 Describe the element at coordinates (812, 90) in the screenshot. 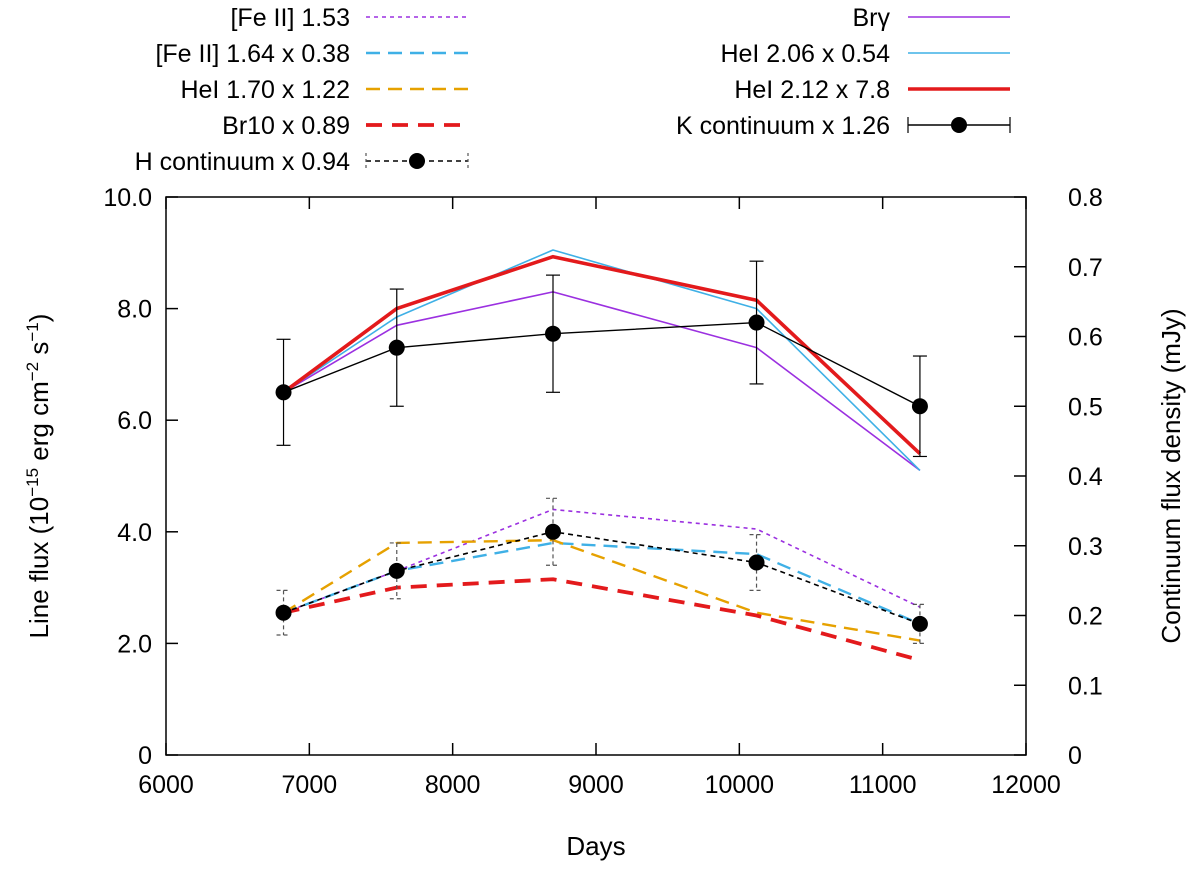

I see `legend-label: HeI 2.12 x 7.8` at that location.